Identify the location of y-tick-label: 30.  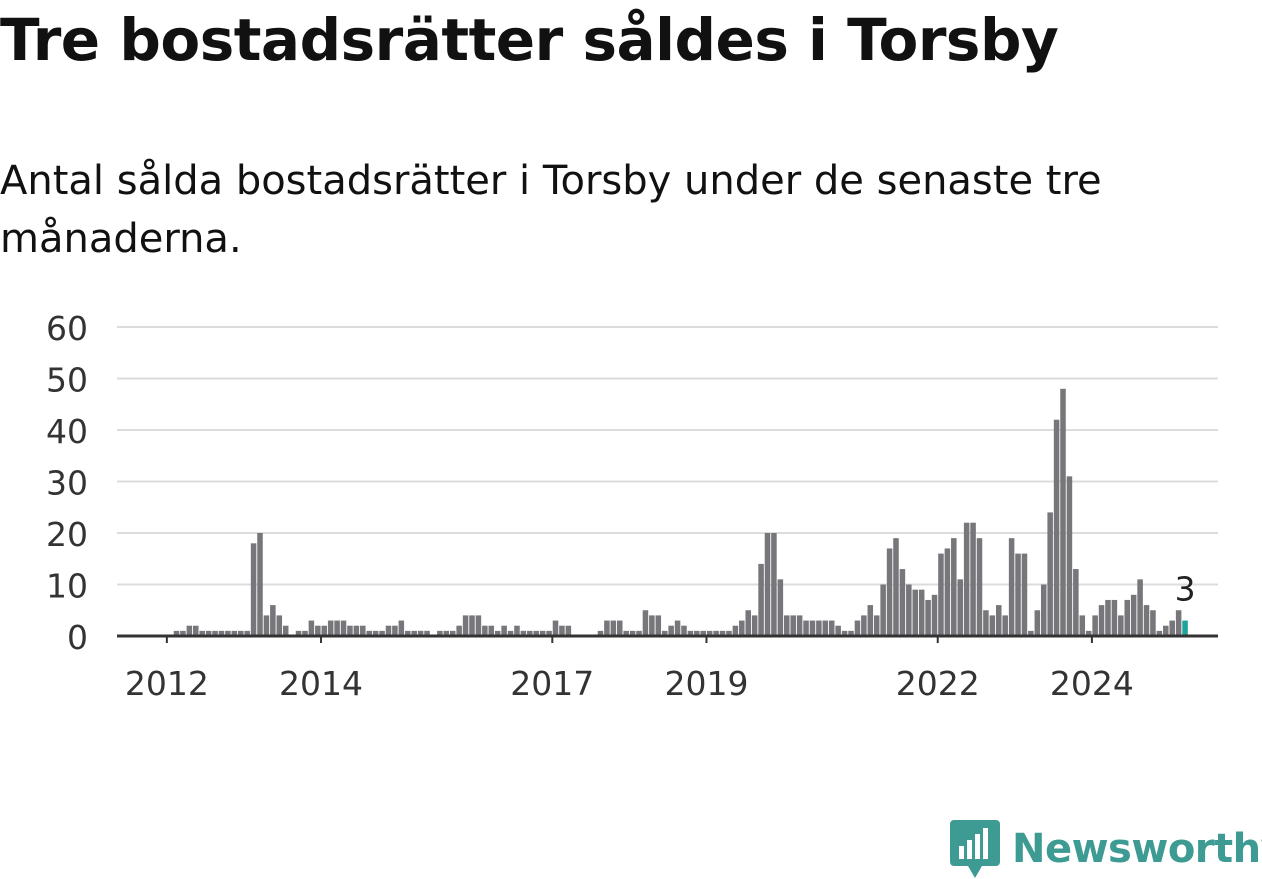
(67, 483).